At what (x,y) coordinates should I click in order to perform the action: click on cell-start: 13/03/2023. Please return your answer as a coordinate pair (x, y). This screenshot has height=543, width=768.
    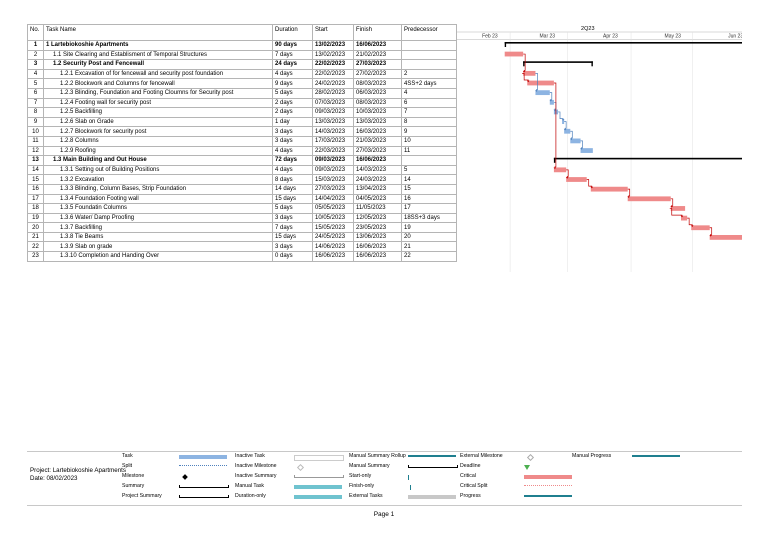
    Looking at the image, I should click on (333, 122).